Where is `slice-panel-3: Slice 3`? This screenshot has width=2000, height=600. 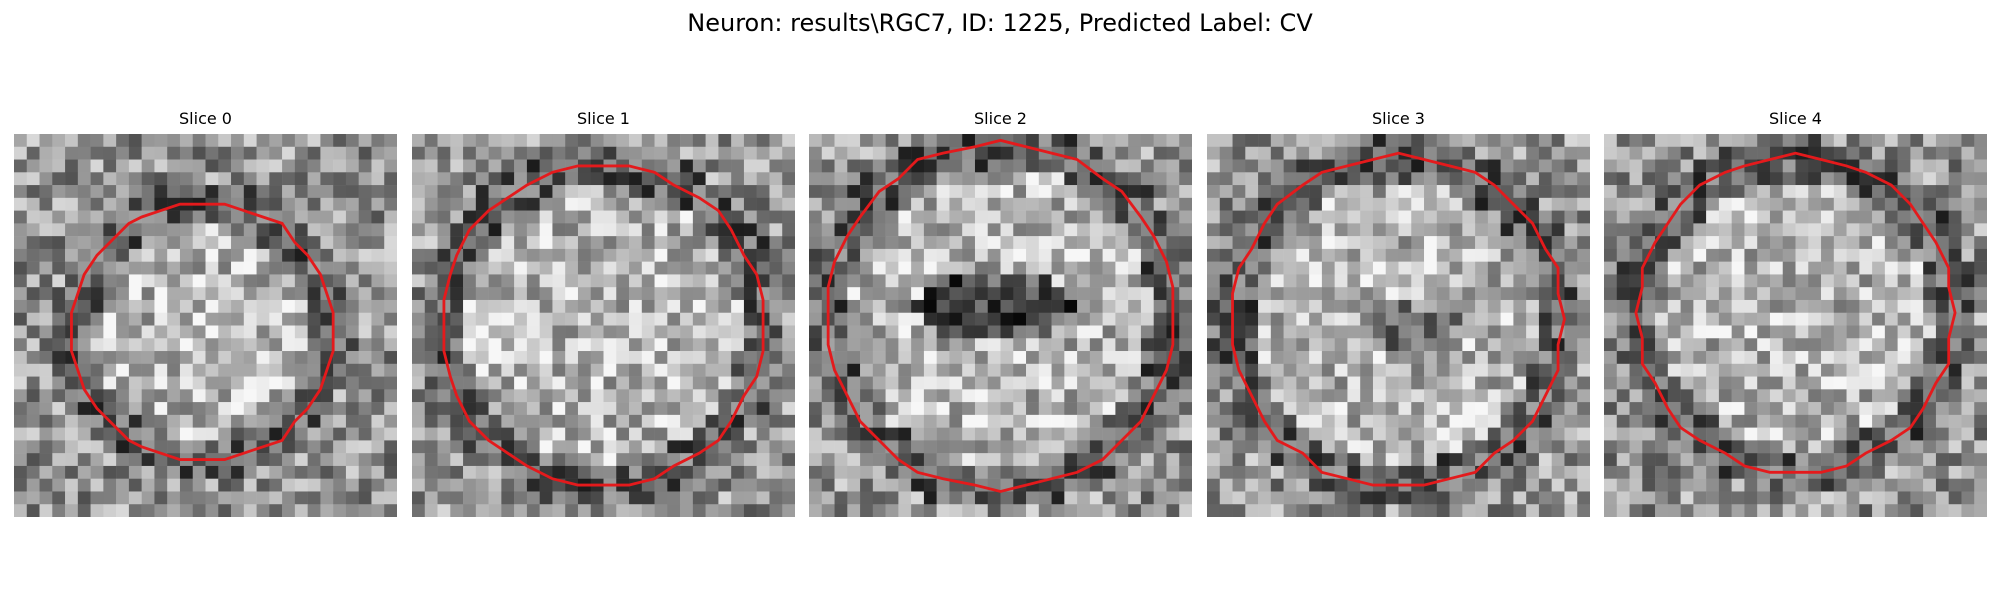 slice-panel-3: Slice 3 is located at coordinates (1398, 312).